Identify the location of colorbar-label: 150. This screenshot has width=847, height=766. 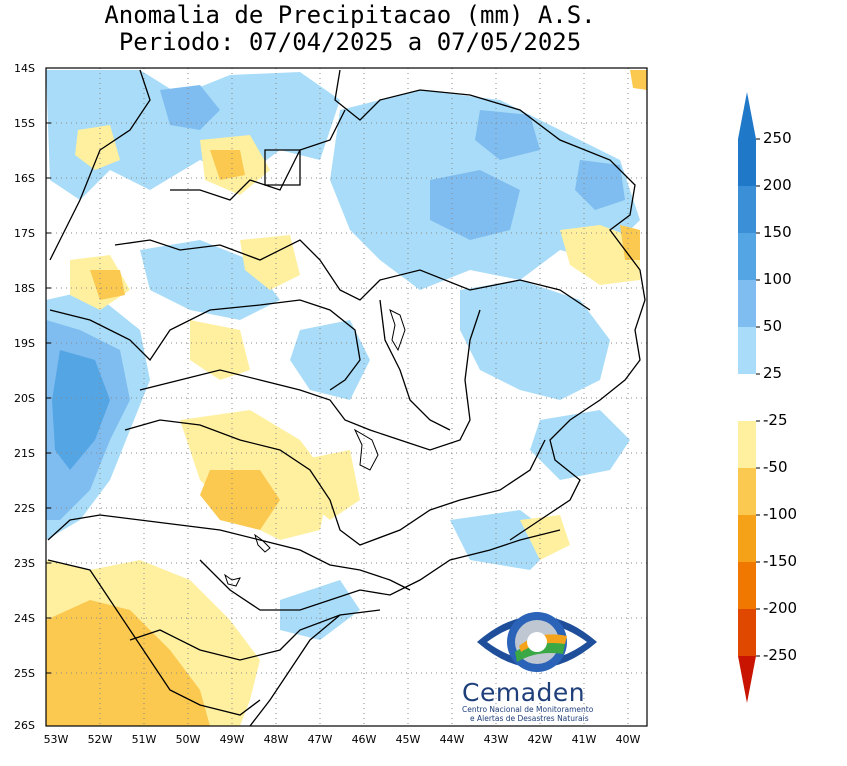
(777, 232).